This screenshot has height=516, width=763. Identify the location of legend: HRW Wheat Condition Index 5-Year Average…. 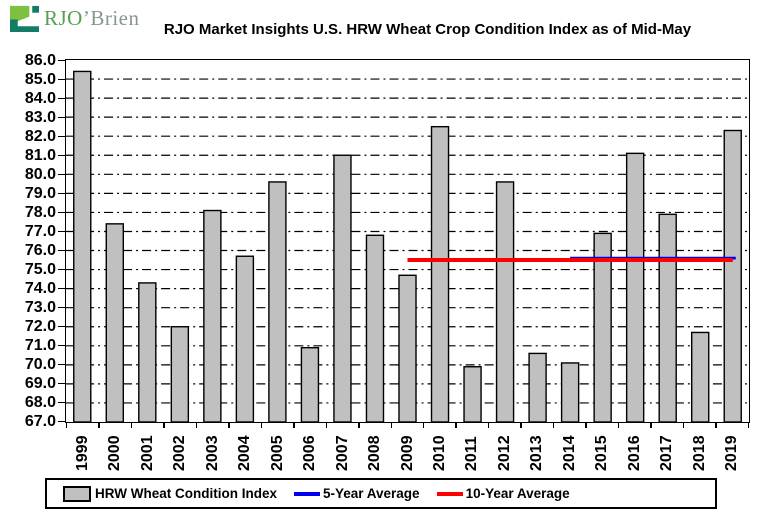
(381, 493).